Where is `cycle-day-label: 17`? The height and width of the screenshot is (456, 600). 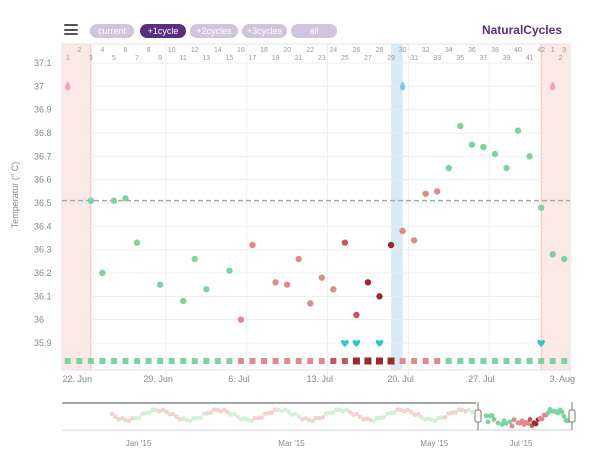
cycle-day-label: 17 is located at coordinates (253, 58).